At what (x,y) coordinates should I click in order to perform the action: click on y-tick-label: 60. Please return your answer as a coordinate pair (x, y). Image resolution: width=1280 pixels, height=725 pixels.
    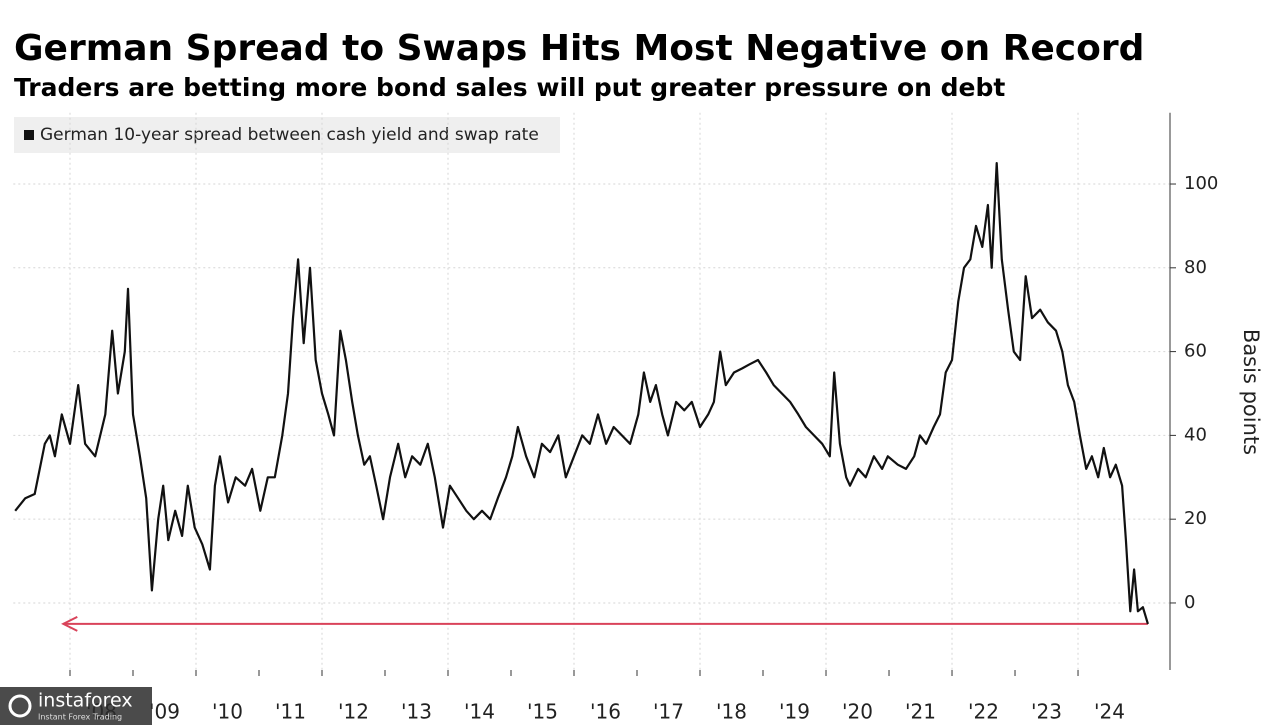
    Looking at the image, I should click on (1195, 351).